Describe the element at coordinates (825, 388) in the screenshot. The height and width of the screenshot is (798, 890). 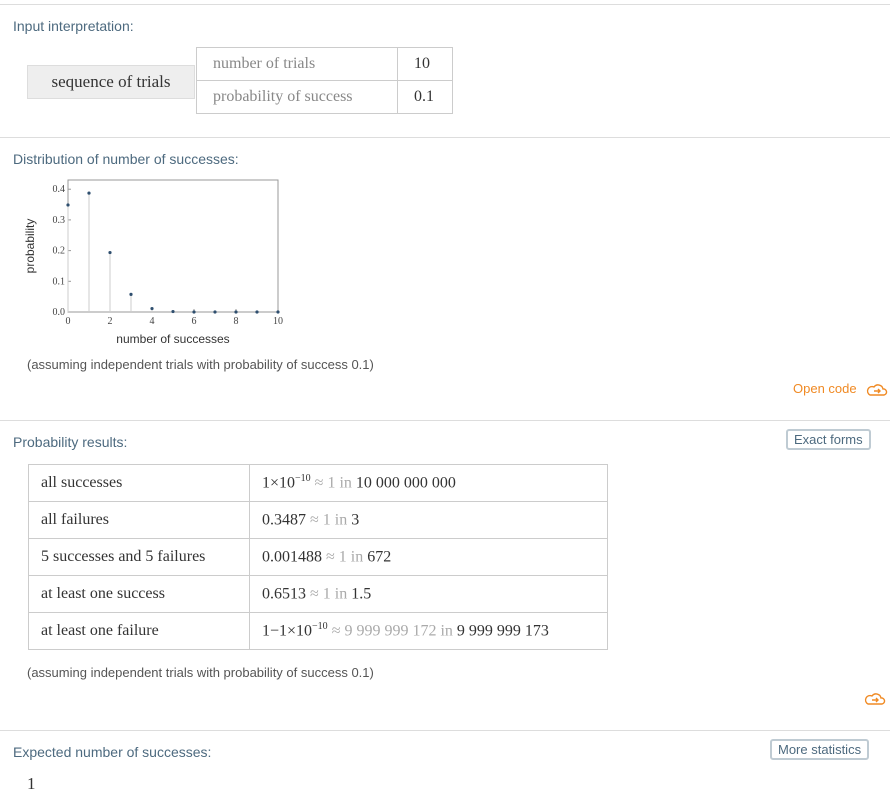
I see `open-code-label: Open code` at that location.